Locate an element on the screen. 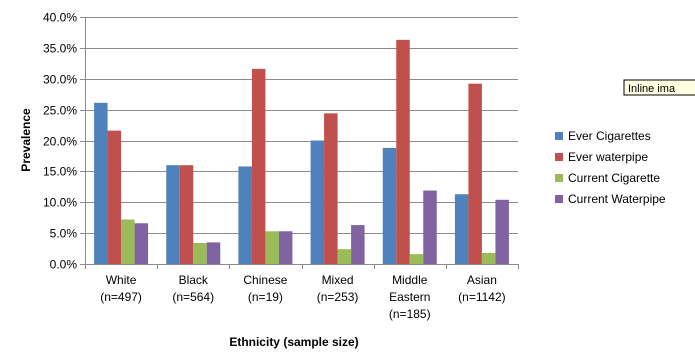 The height and width of the screenshot is (355, 695). legend-label: Ever Cigarettes is located at coordinates (609, 136).